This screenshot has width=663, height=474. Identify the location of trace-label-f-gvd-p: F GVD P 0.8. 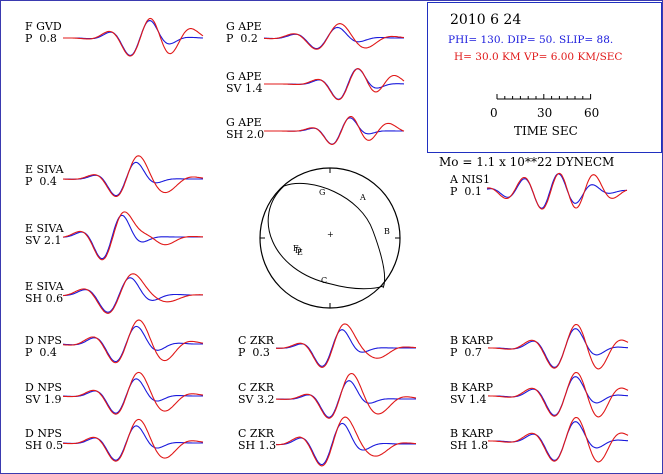
(43, 32).